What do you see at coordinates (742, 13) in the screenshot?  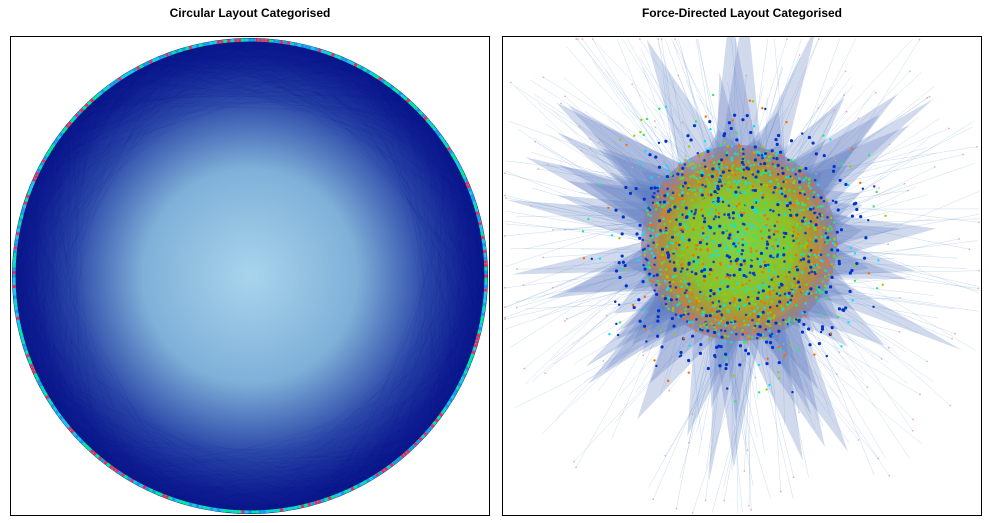 I see `force-directed-layout-title: Force-Directed Layout Categorised` at bounding box center [742, 13].